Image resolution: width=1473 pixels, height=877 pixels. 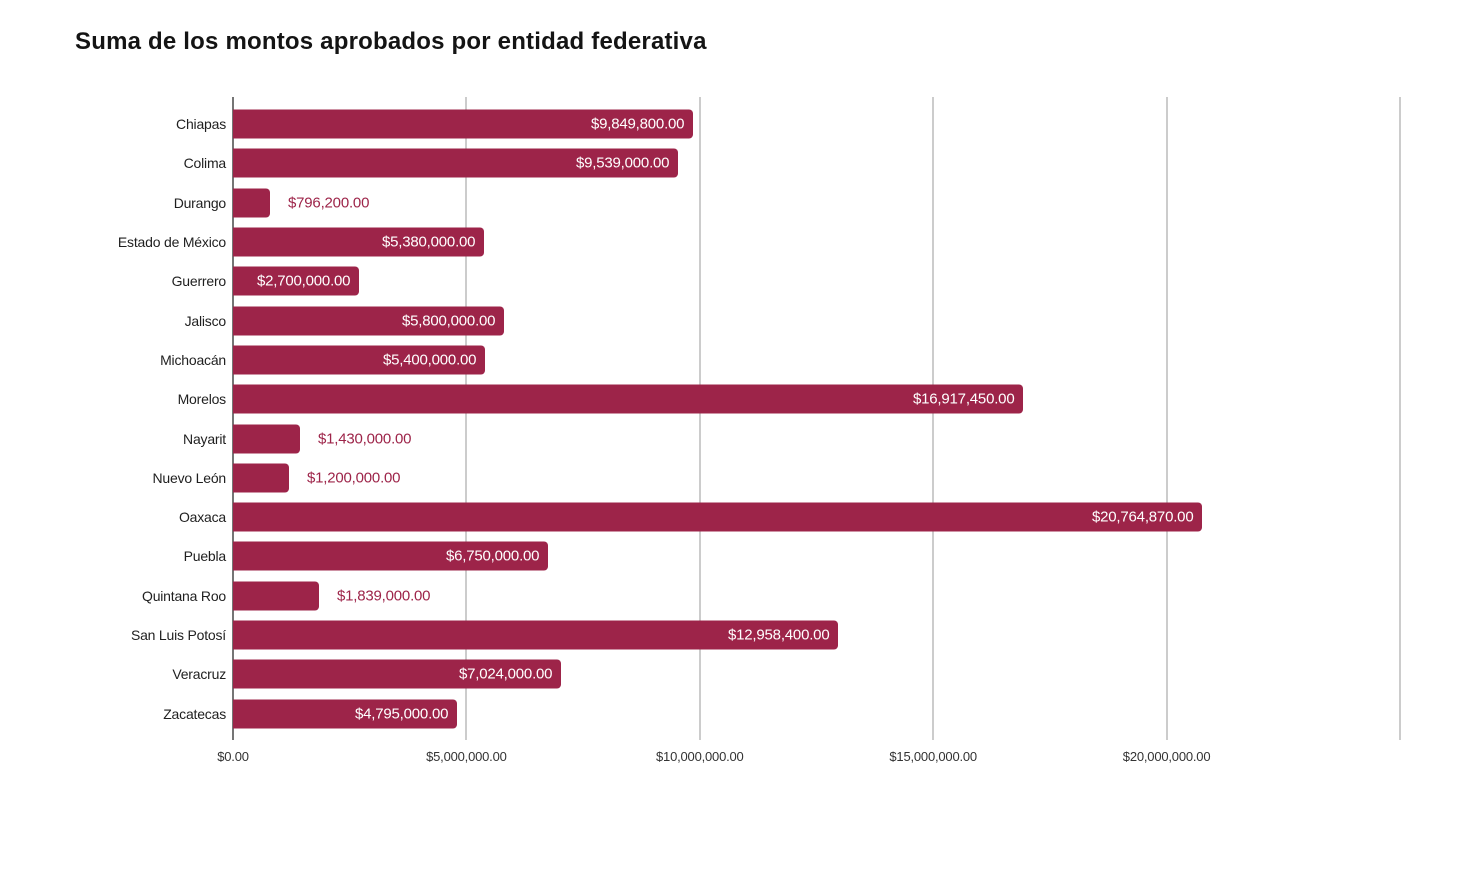 I want to click on bar-row: Colima $9,539,000.00, so click(x=792, y=163).